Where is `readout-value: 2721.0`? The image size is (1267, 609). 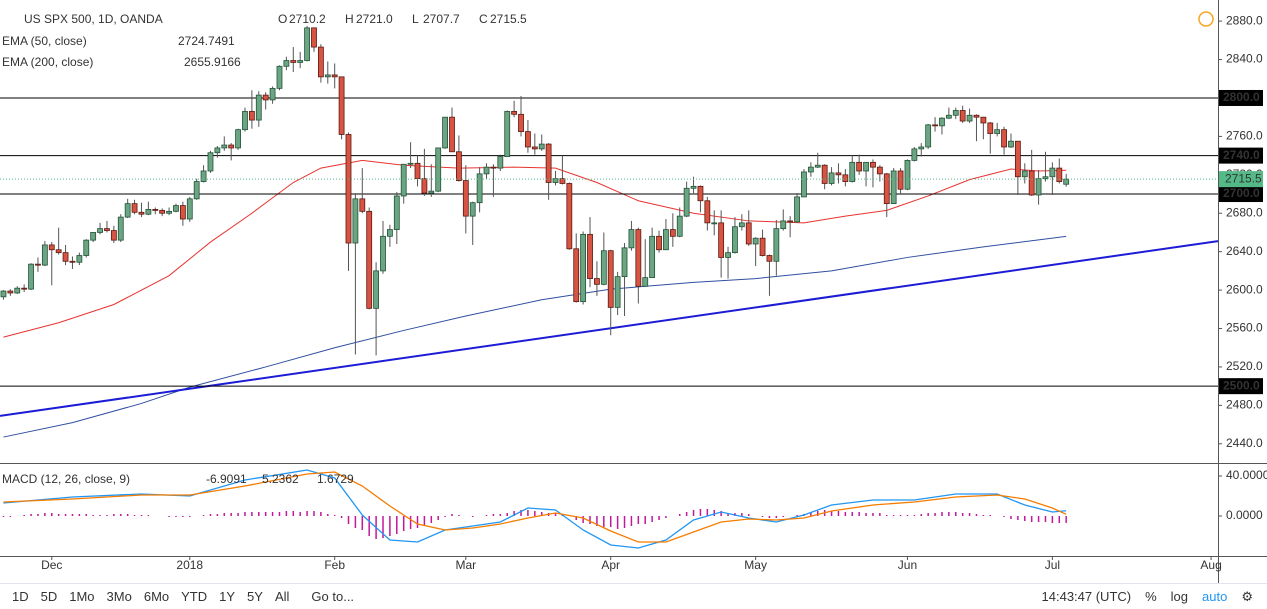 readout-value: 2721.0 is located at coordinates (374, 19).